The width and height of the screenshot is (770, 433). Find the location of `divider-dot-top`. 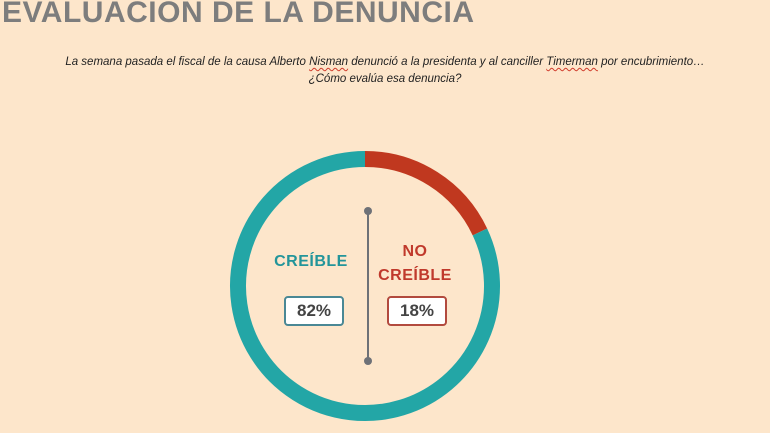

divider-dot-top is located at coordinates (368, 211).